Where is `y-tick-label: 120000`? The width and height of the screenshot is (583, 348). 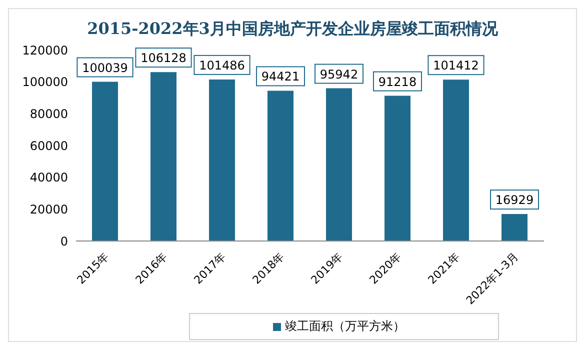
y-tick-label: 120000 is located at coordinates (45, 50).